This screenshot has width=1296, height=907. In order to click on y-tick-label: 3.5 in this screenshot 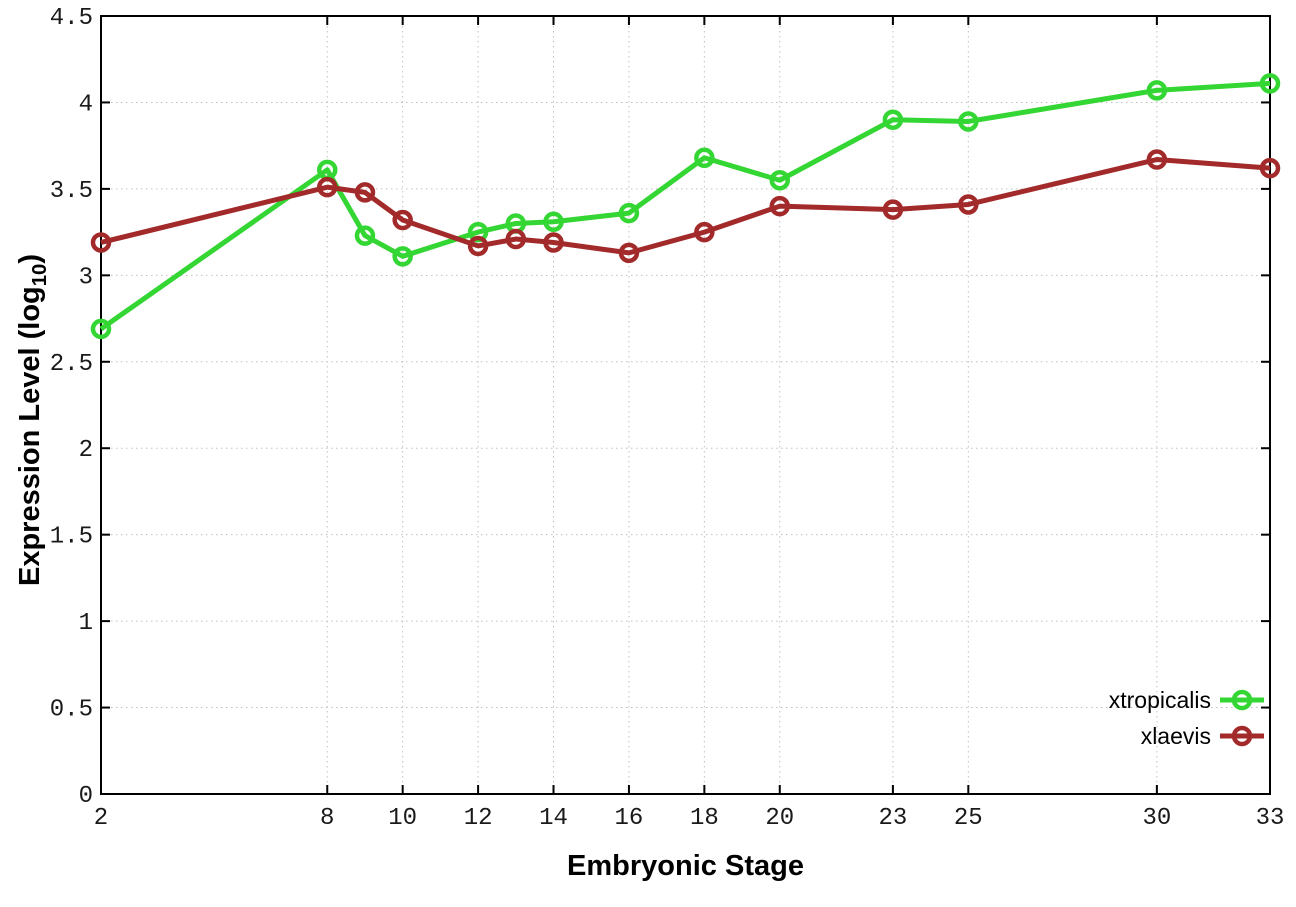, I will do `click(71, 191)`.